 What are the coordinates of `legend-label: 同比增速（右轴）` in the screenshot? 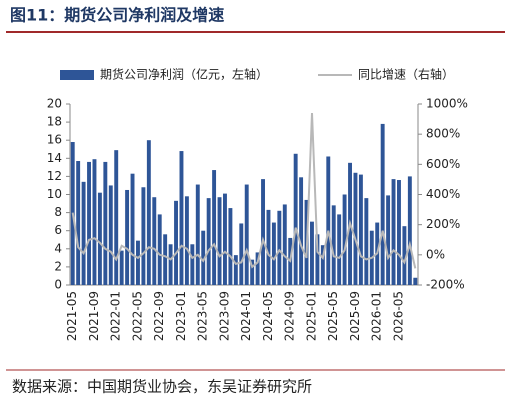 It's located at (406, 74).